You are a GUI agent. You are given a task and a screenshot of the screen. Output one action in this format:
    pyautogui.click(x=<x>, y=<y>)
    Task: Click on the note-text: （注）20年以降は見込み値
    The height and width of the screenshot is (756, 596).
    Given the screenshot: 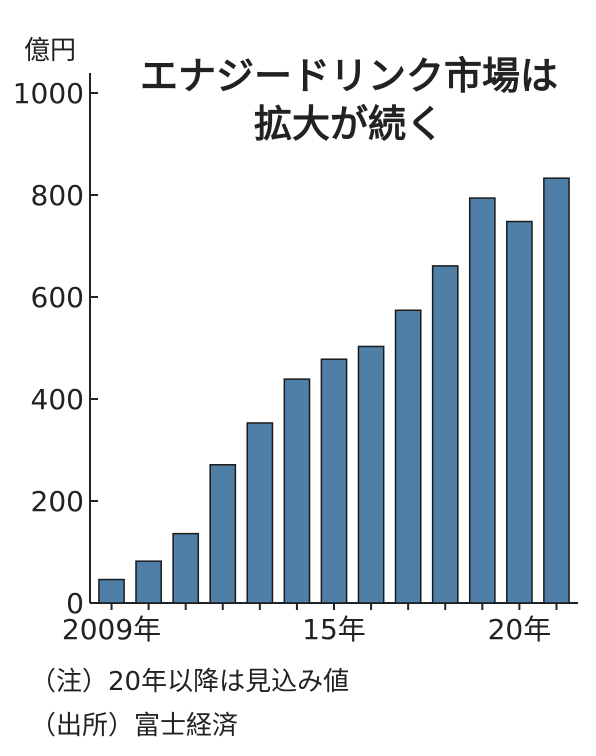 What is the action you would take?
    pyautogui.click(x=190, y=682)
    